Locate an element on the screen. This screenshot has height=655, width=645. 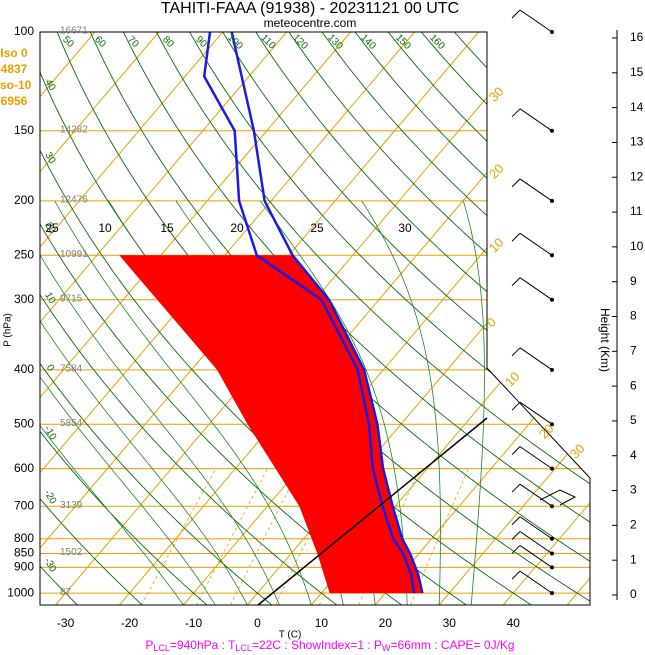
x-tick-label: 20 is located at coordinates (386, 623).